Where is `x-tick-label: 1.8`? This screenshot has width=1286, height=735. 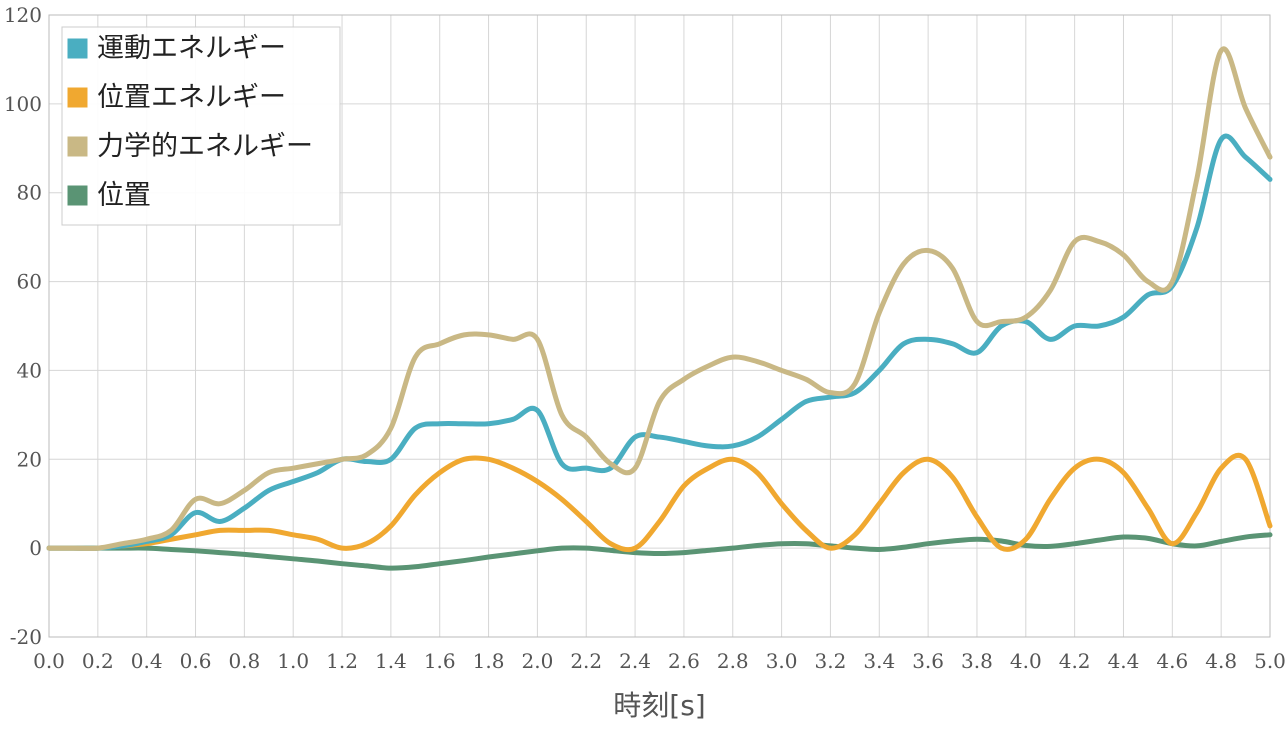 x-tick-label: 1.8 is located at coordinates (489, 661).